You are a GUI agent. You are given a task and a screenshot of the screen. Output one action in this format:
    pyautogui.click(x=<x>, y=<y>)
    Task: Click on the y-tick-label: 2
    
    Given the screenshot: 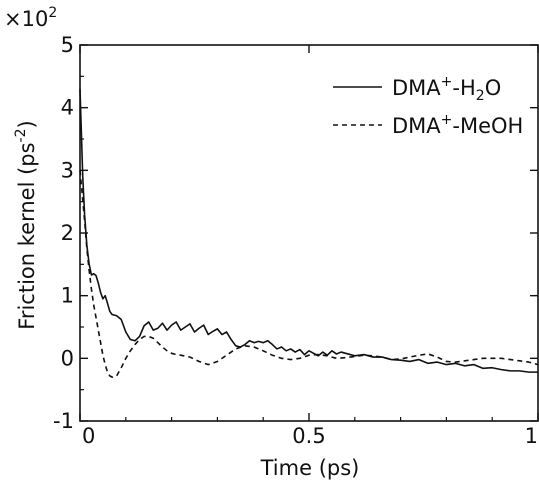 What is the action you would take?
    pyautogui.click(x=67, y=233)
    